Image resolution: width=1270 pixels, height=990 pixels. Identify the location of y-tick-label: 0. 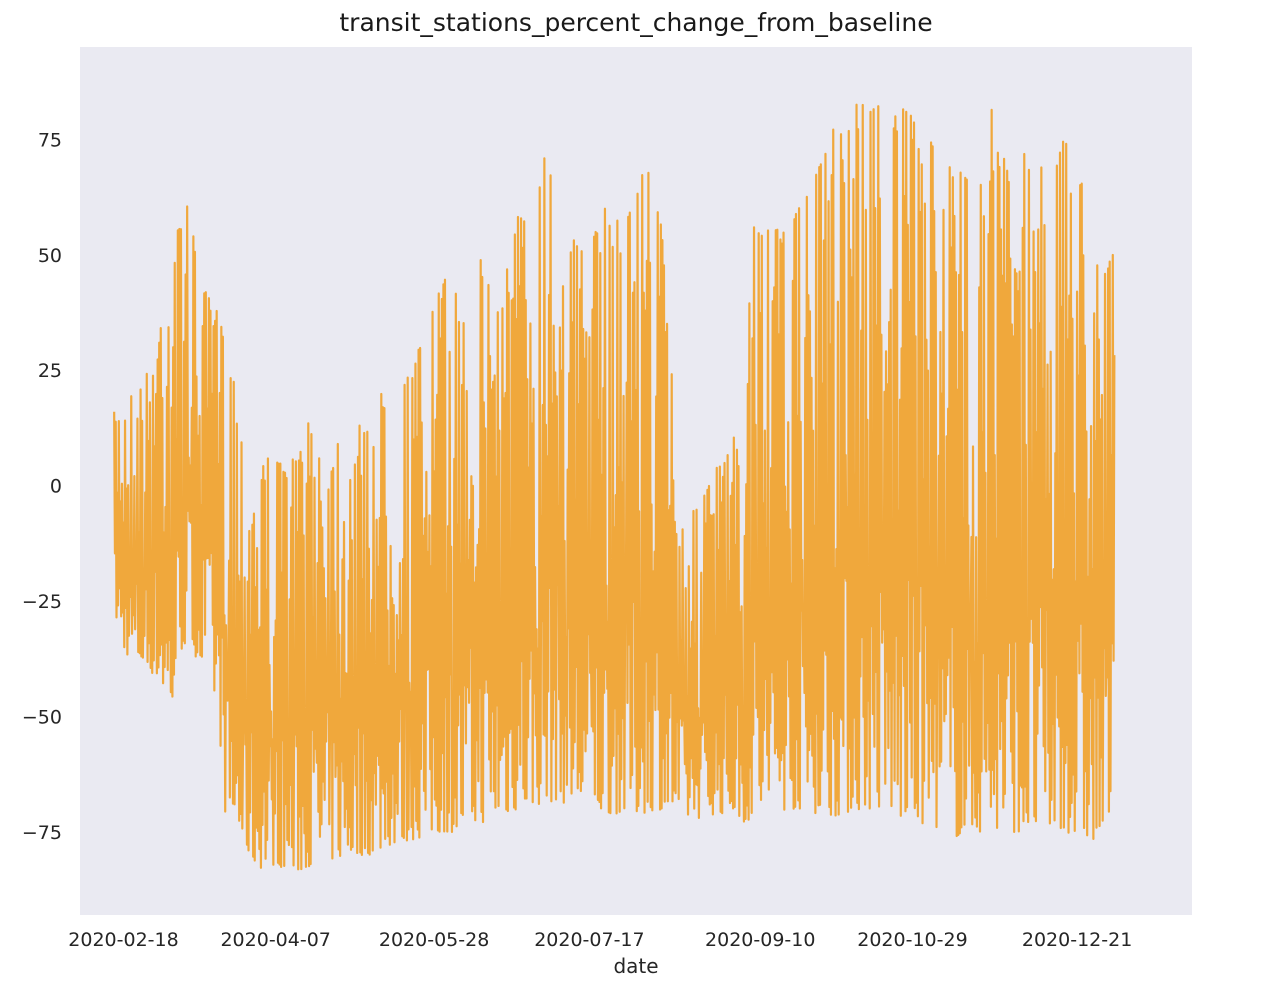
(56, 487).